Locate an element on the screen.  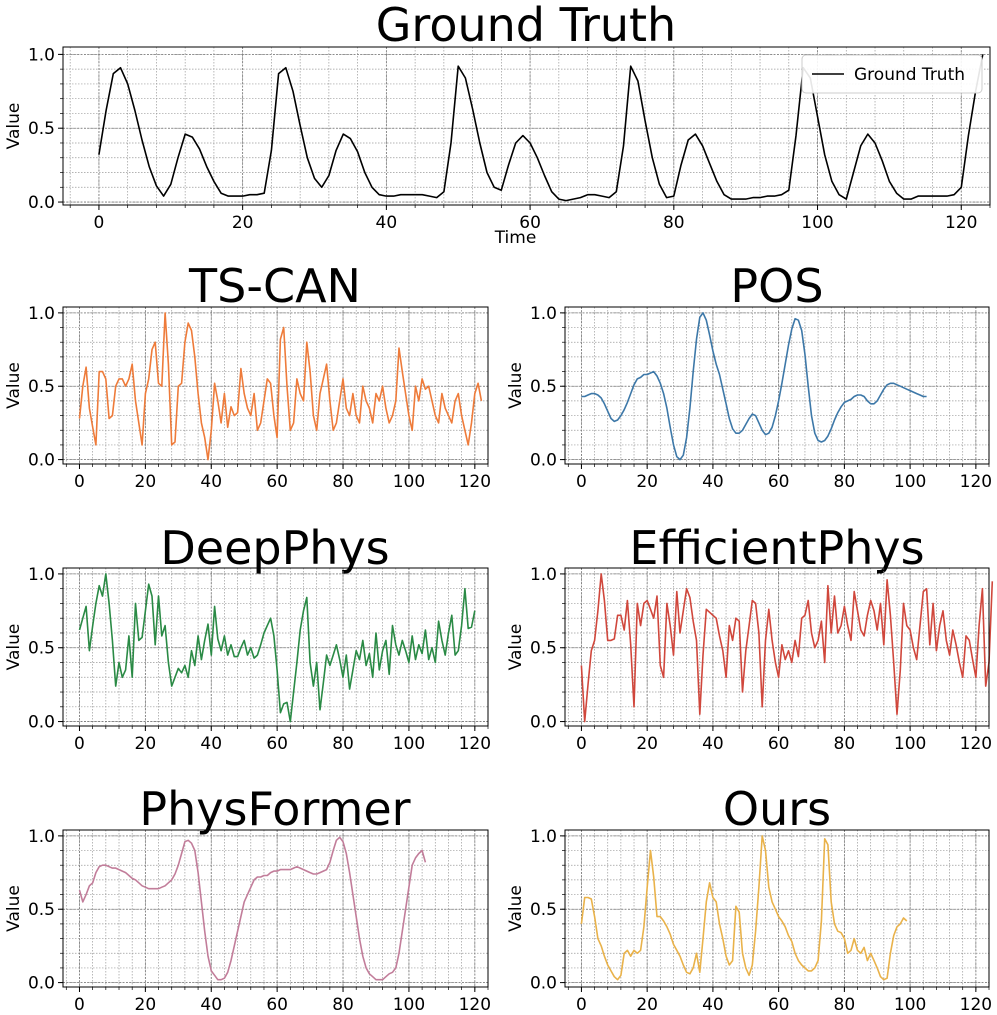
deepphys-series-line is located at coordinates (277, 648).